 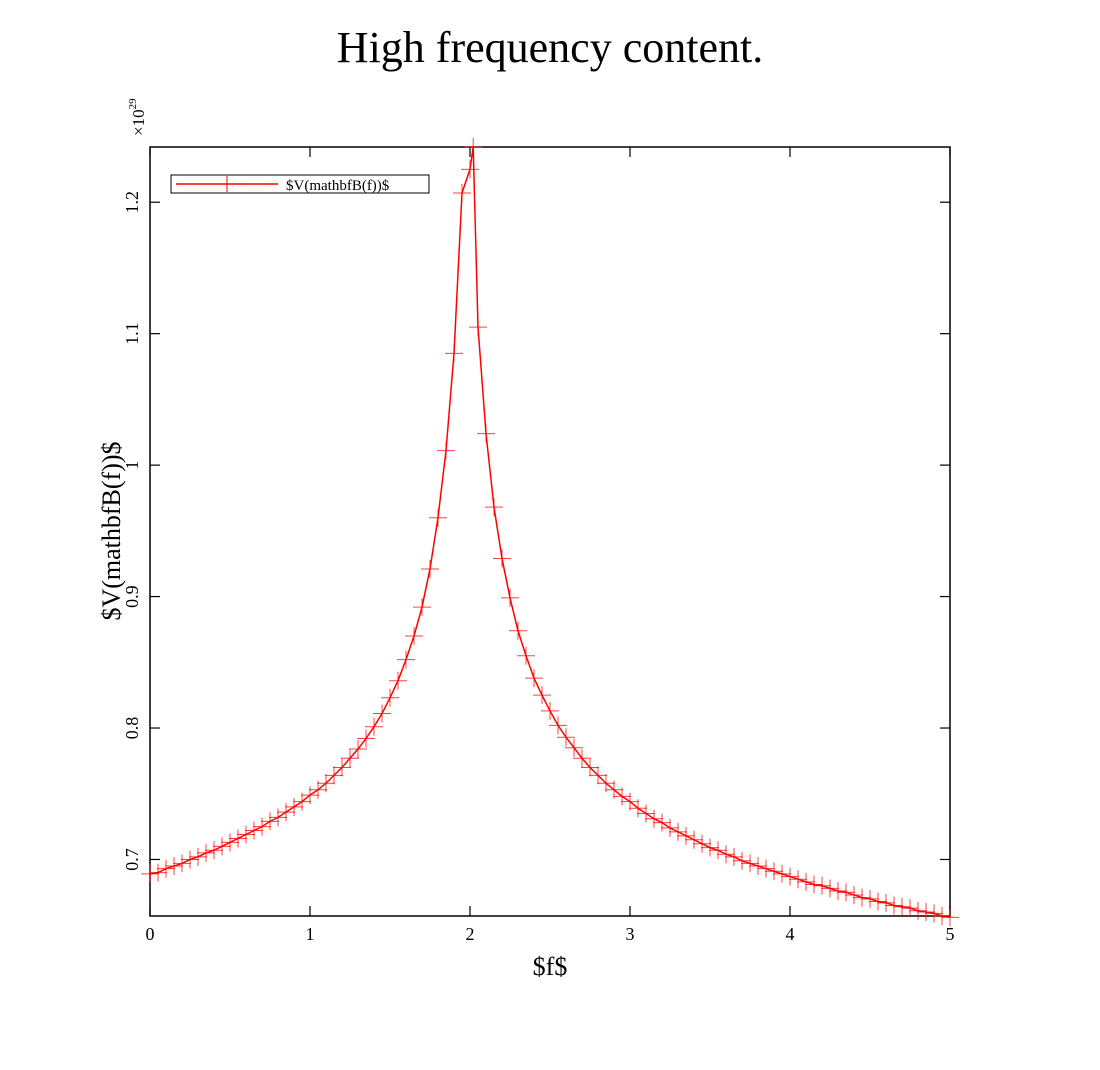 I want to click on x-tick-label: 1, so click(x=310, y=934).